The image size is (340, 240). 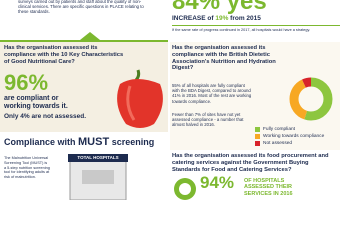 I want to click on footnote: Only 4% are not assessed., so click(x=45, y=116).